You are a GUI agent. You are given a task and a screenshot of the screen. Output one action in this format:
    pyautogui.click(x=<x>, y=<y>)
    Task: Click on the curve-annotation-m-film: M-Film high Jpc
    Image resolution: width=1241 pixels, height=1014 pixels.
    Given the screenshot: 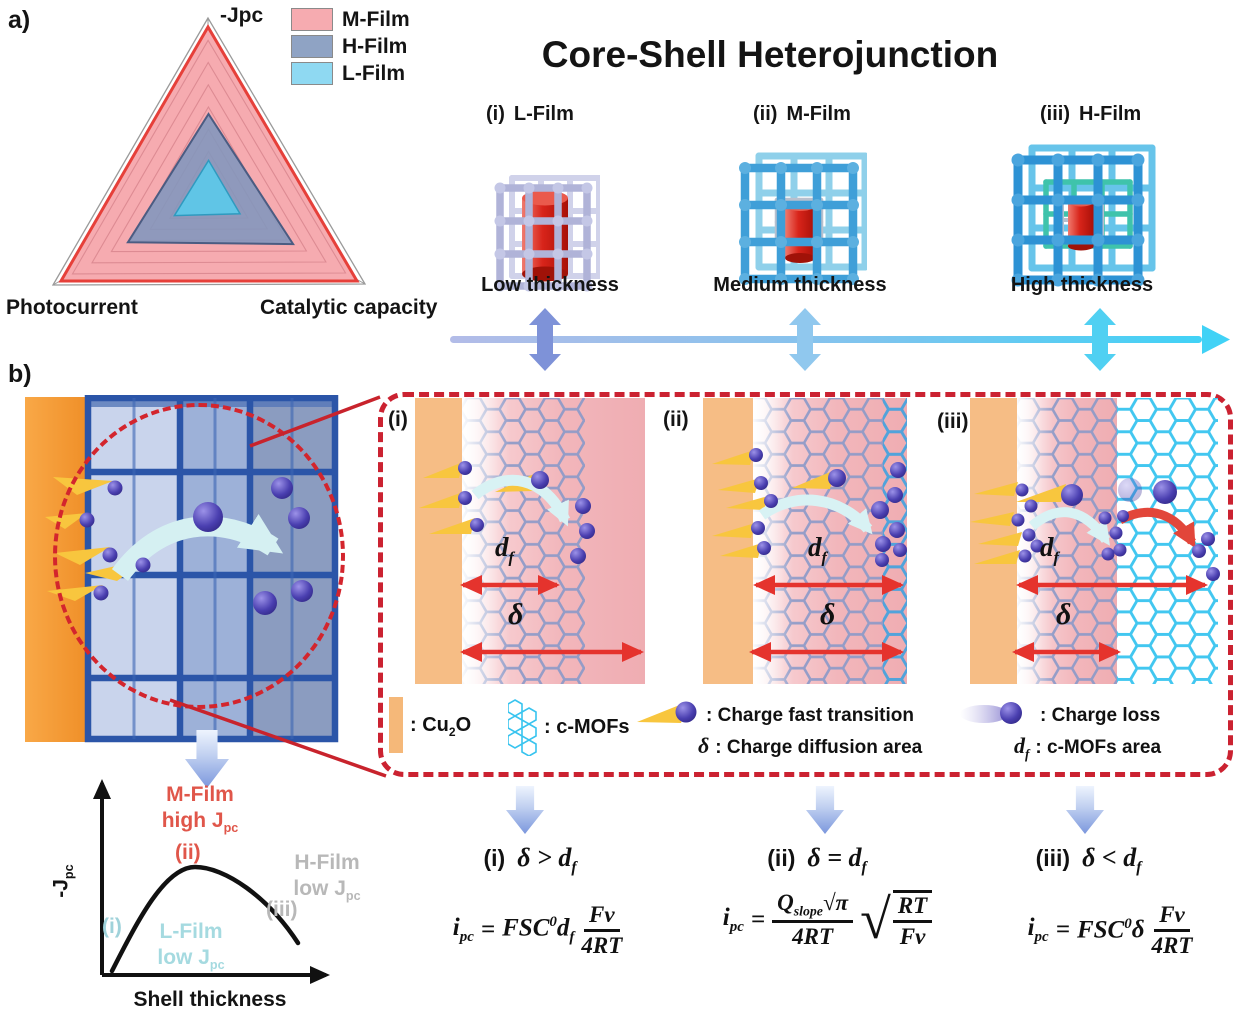 What is the action you would take?
    pyautogui.click(x=200, y=809)
    